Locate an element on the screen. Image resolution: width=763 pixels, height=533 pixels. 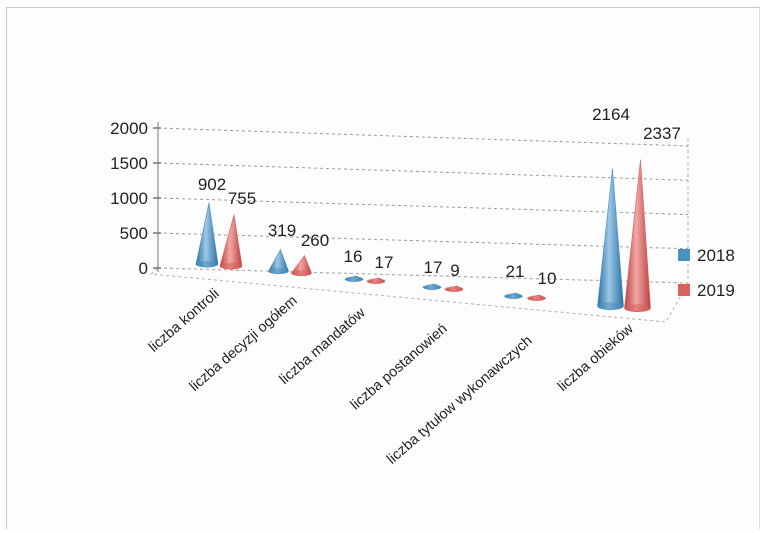
category-label: liczba obieków is located at coordinates (596, 358).